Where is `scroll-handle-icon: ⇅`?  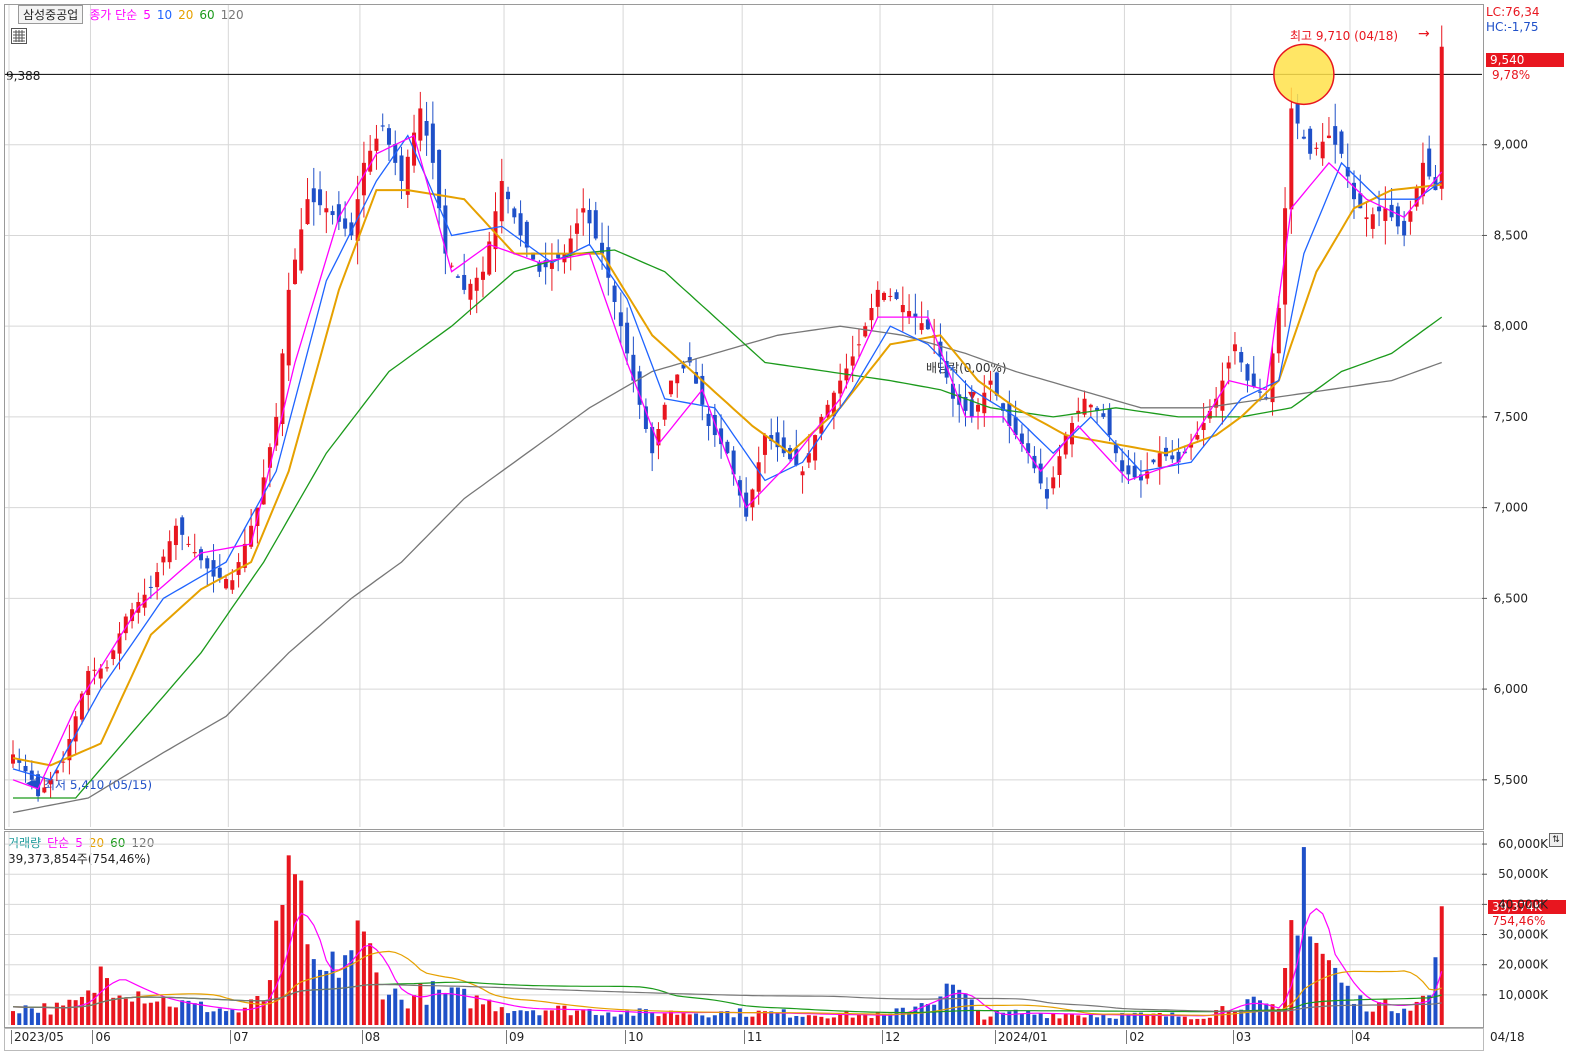 scroll-handle-icon: ⇅ is located at coordinates (1556, 840).